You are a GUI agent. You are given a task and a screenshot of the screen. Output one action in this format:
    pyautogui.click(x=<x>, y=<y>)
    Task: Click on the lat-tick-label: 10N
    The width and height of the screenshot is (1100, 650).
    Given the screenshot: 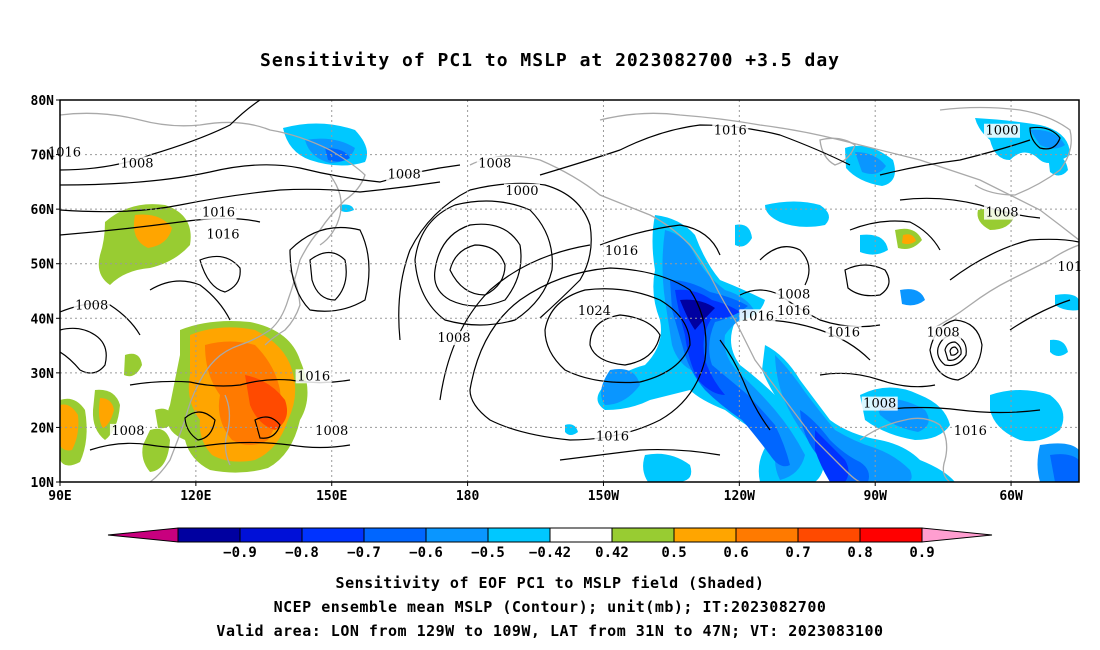 What is the action you would take?
    pyautogui.click(x=43, y=483)
    